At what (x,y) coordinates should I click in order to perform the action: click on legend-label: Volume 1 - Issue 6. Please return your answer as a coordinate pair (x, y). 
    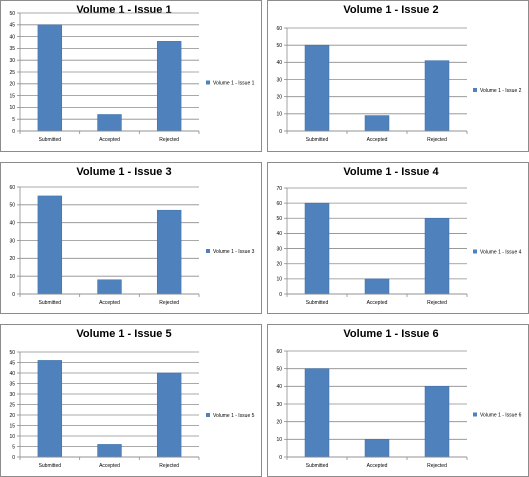
    Looking at the image, I should click on (501, 416).